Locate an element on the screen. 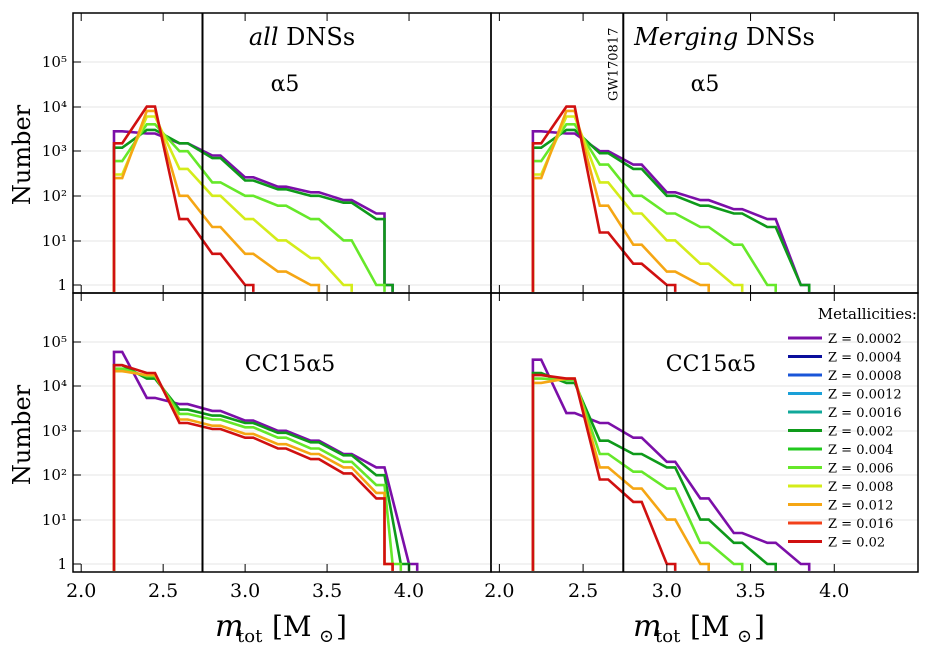 This screenshot has width=927, height=648. legend-label: Z = 0.0002 is located at coordinates (865, 339).